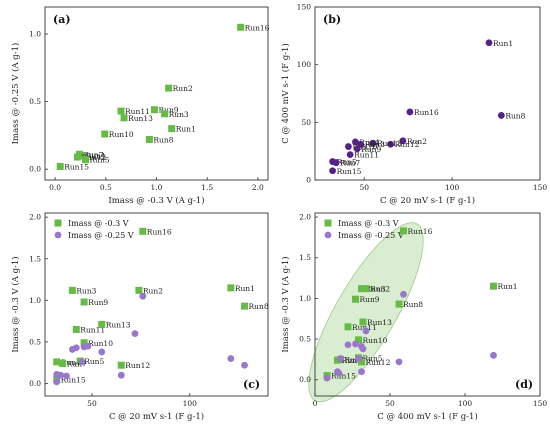  I want to click on x-tick-label: 0, so click(315, 403).